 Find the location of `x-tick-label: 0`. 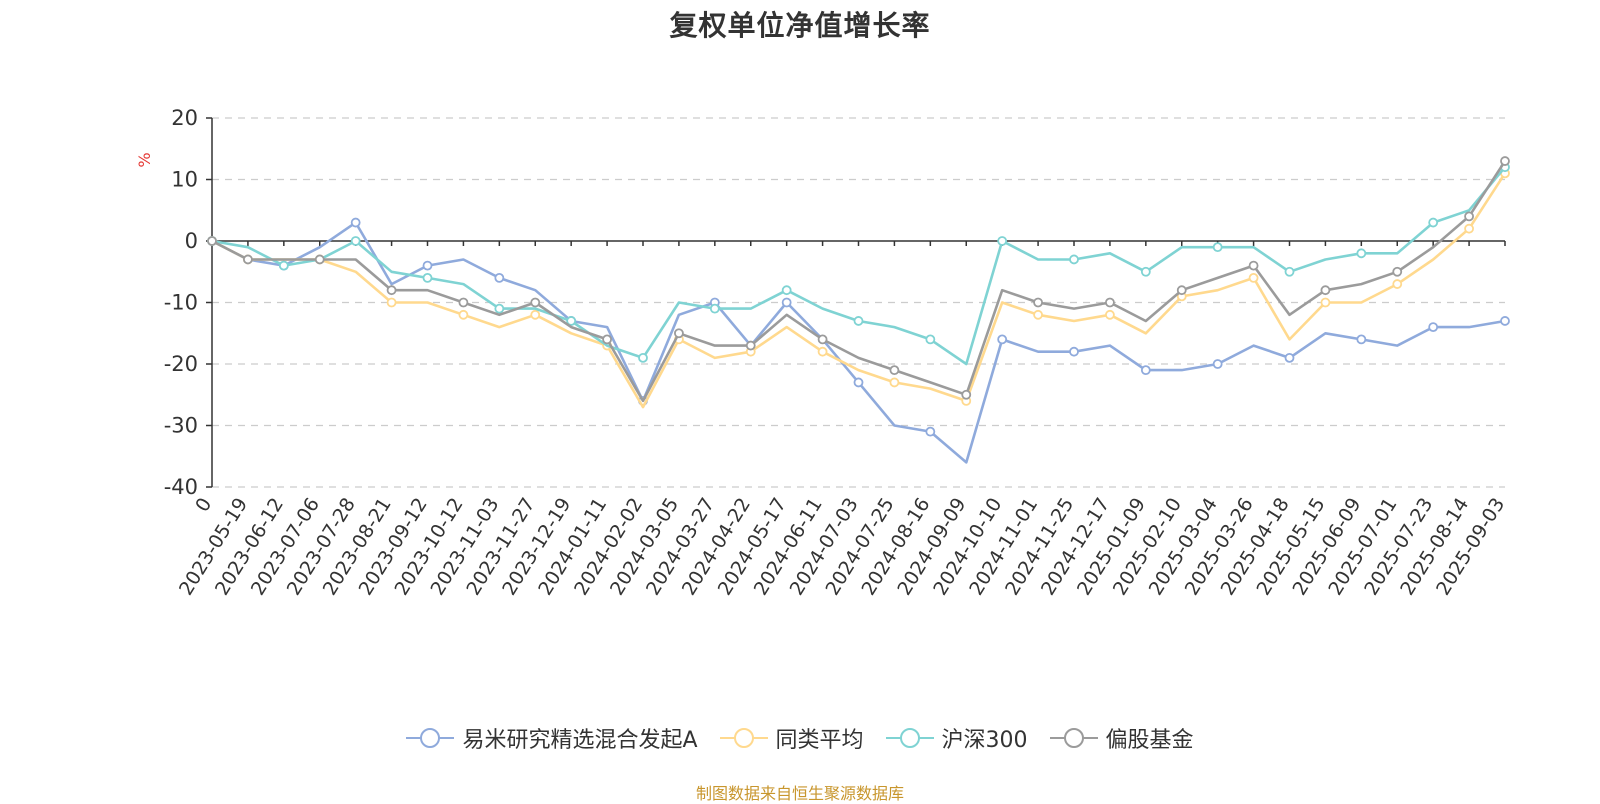

x-tick-label: 0 is located at coordinates (203, 505).